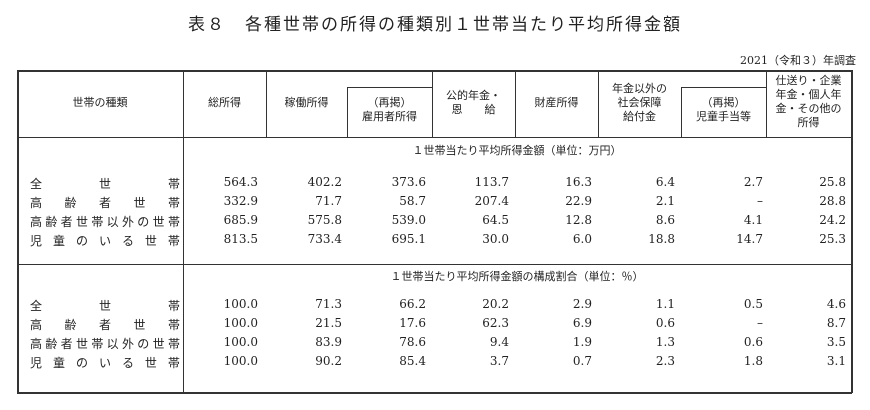 This screenshot has width=870, height=410. I want to click on table-cell: 575.8, so click(324, 220).